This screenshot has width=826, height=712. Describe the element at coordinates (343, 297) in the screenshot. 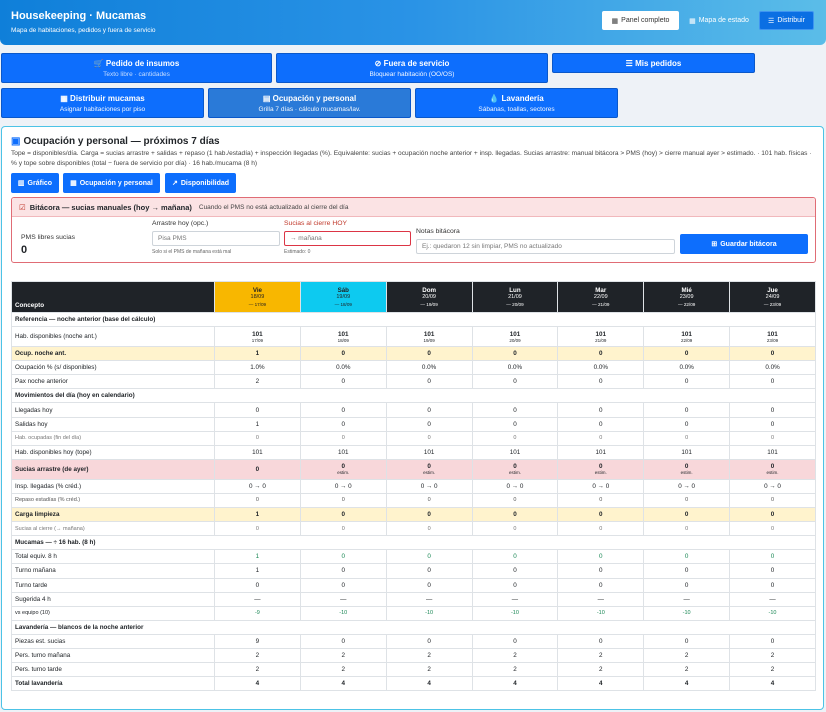

I see `day-header: Sáb 19/09— 18/09` at that location.